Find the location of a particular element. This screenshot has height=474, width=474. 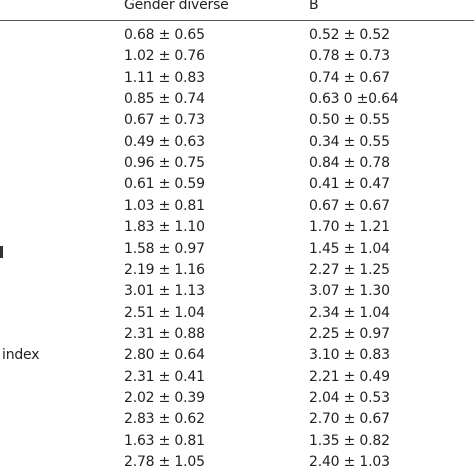

value-cell: 2.04 ± 0.53 is located at coordinates (349, 397).